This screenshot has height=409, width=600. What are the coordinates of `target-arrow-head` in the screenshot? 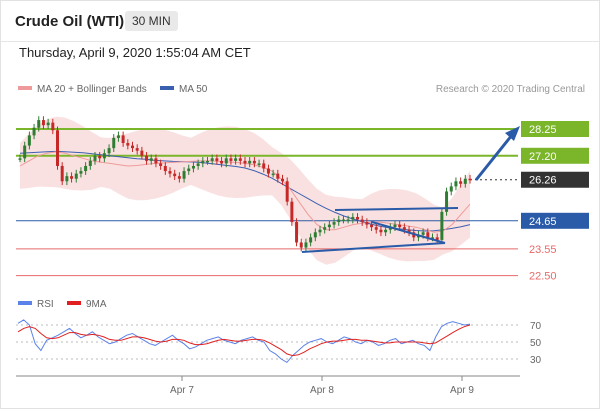 It's located at (512, 133).